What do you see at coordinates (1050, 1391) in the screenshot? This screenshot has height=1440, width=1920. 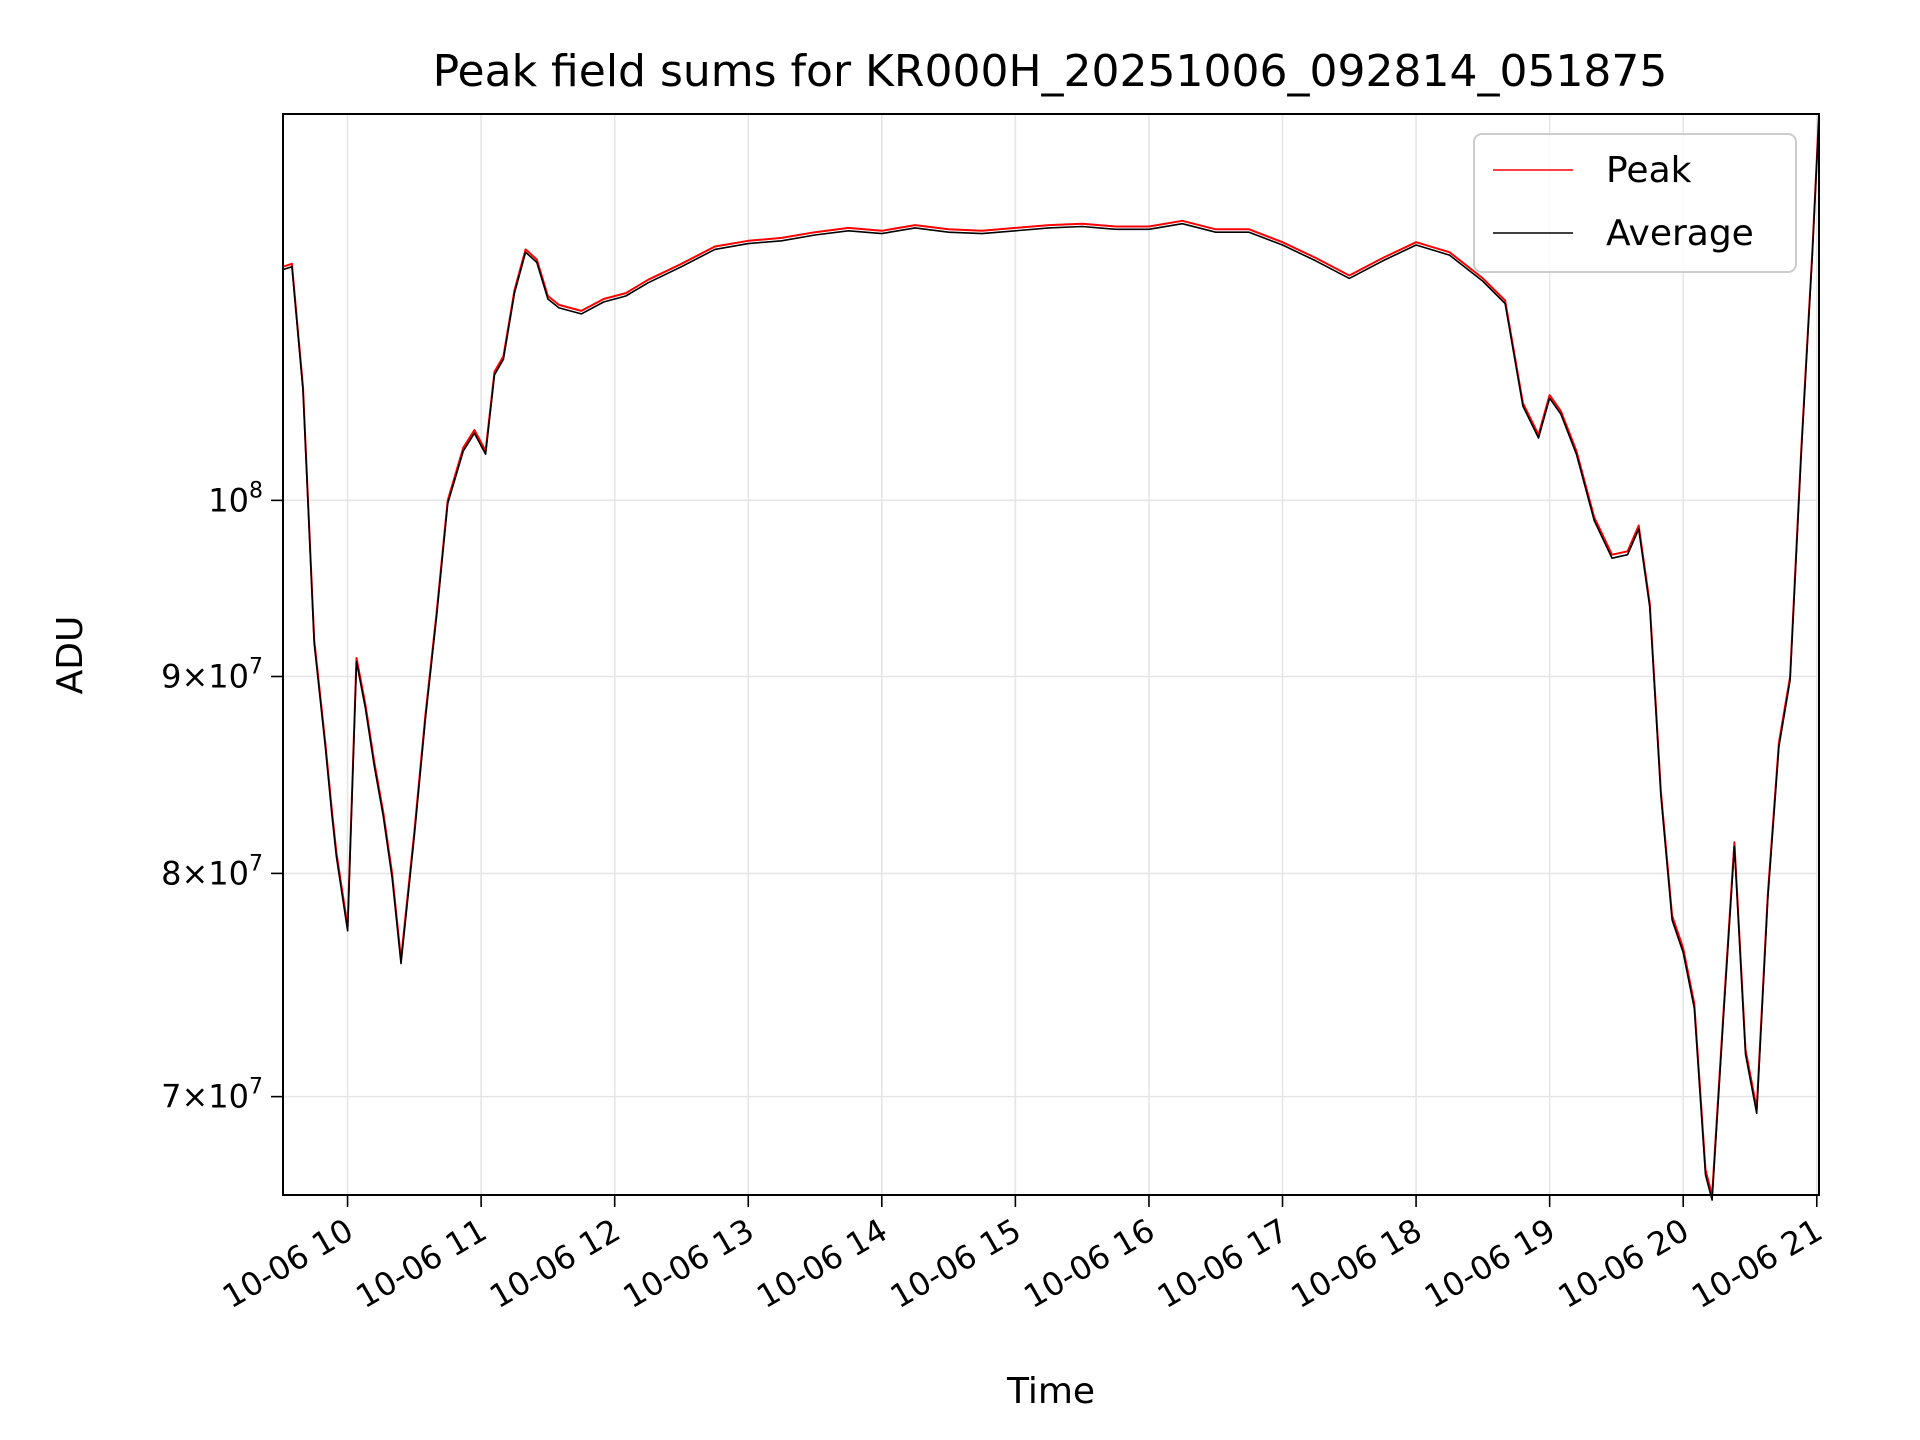 I see `x-axis-label: Time` at bounding box center [1050, 1391].